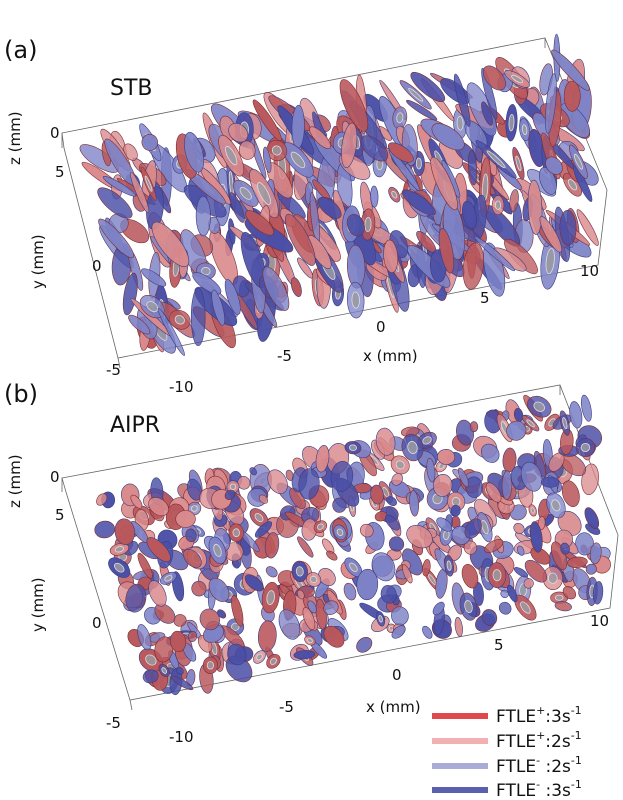 The width and height of the screenshot is (623, 800). What do you see at coordinates (485, 298) in the screenshot?
I see `panel-a-x-tick-3: 5` at bounding box center [485, 298].